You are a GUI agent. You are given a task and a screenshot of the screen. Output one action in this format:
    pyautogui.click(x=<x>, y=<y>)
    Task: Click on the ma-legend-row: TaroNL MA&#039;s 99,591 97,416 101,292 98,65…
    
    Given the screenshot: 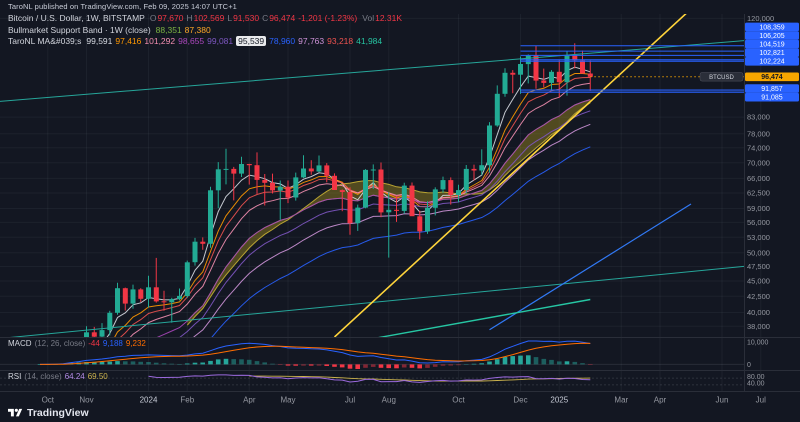 What is the action you would take?
    pyautogui.click(x=206, y=42)
    